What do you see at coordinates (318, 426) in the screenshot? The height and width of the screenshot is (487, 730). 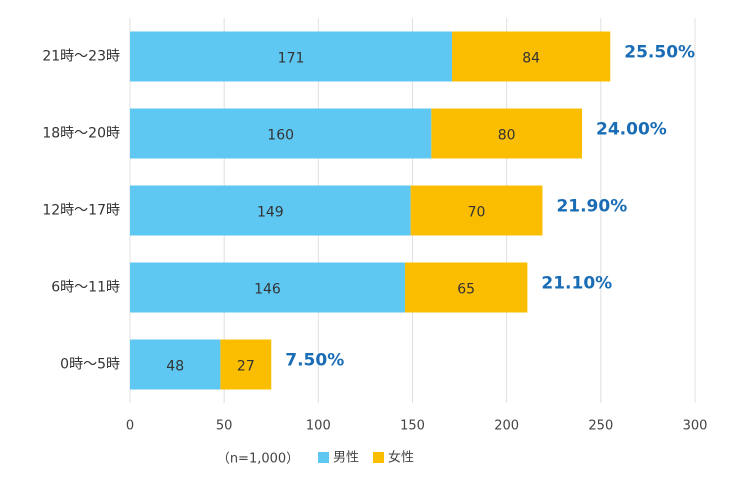 I see `x-tick-label: 100` at bounding box center [318, 426].